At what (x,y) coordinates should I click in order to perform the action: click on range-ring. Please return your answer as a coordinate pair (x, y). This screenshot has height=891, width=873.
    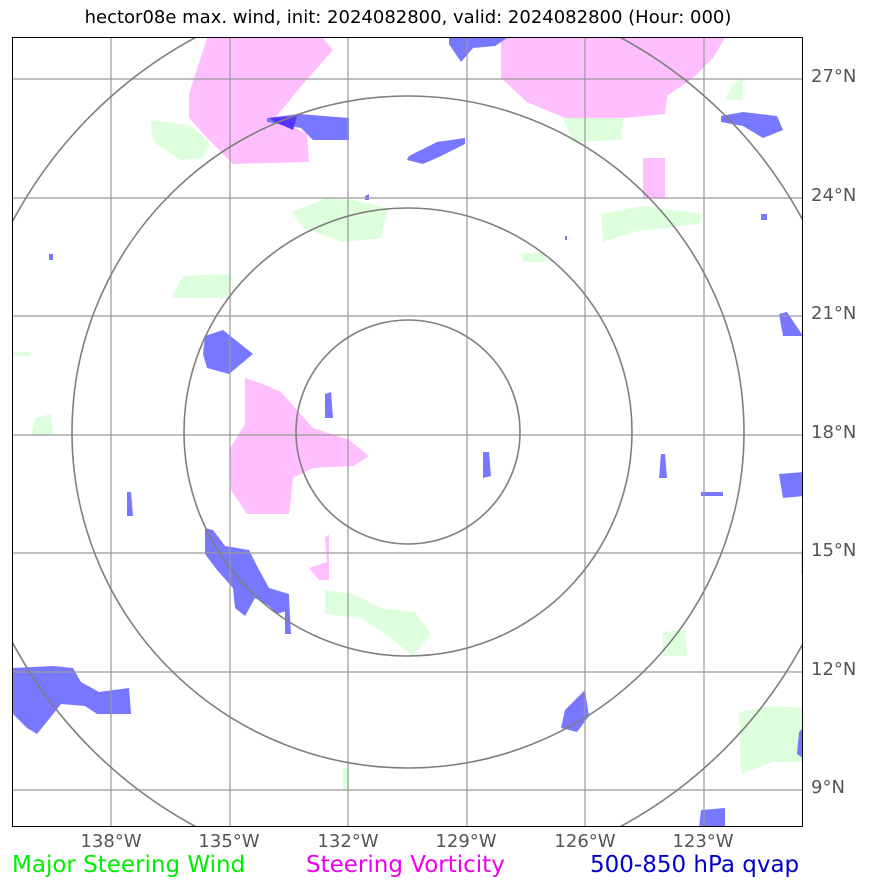
    Looking at the image, I should click on (408, 432).